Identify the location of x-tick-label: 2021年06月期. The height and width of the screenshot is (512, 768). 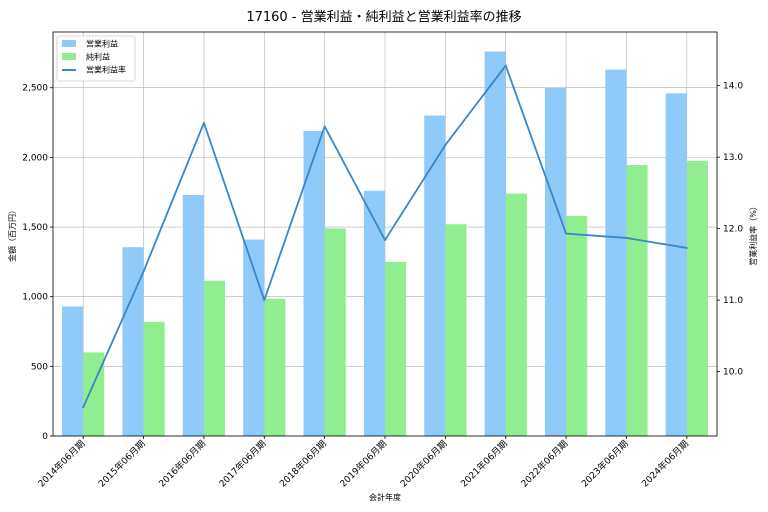
(484, 464).